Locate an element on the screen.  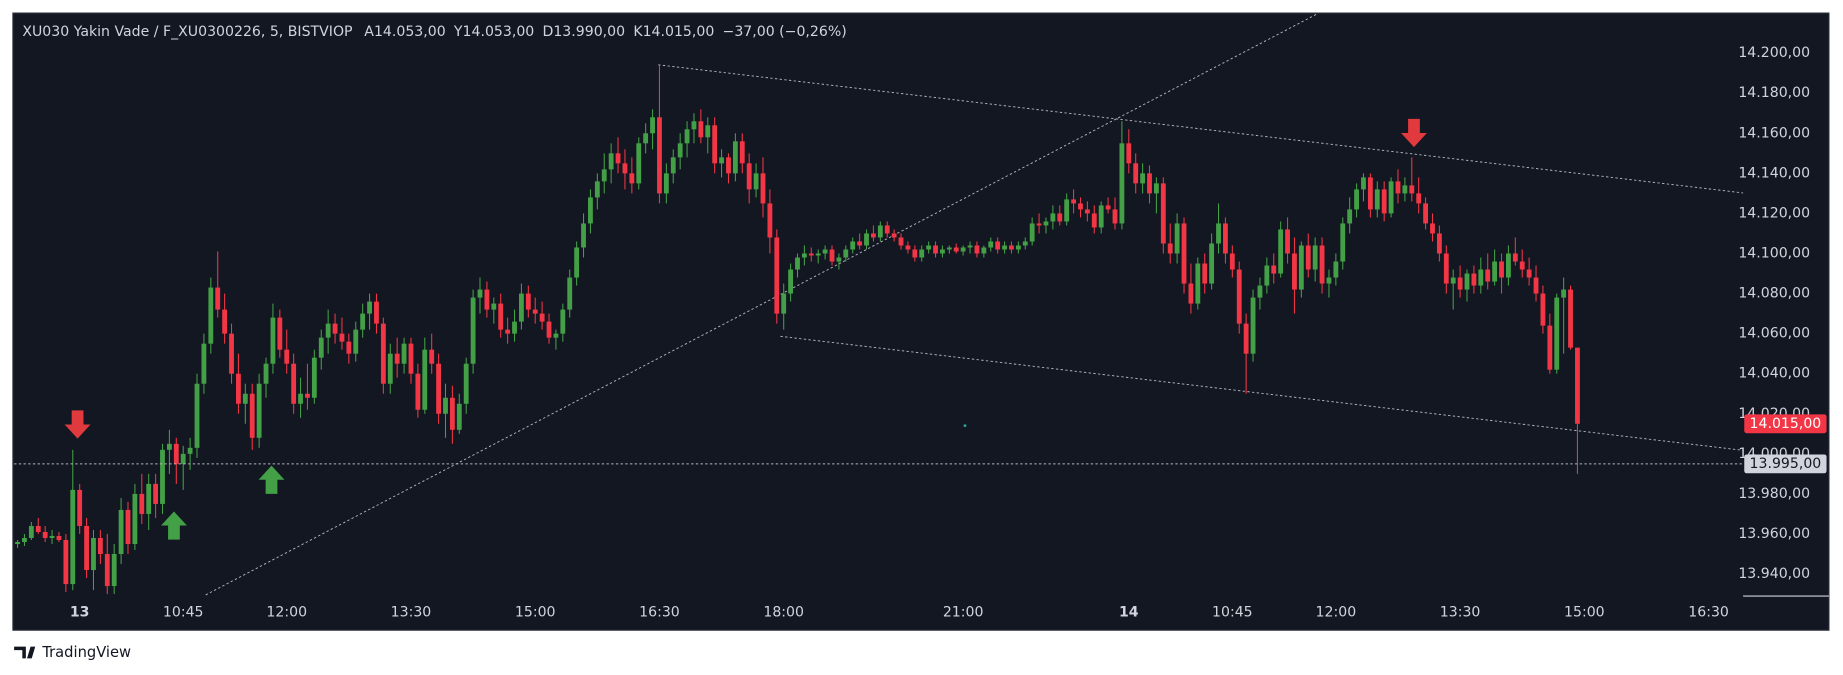
price-line-label: 13.995,00 is located at coordinates (1786, 464).